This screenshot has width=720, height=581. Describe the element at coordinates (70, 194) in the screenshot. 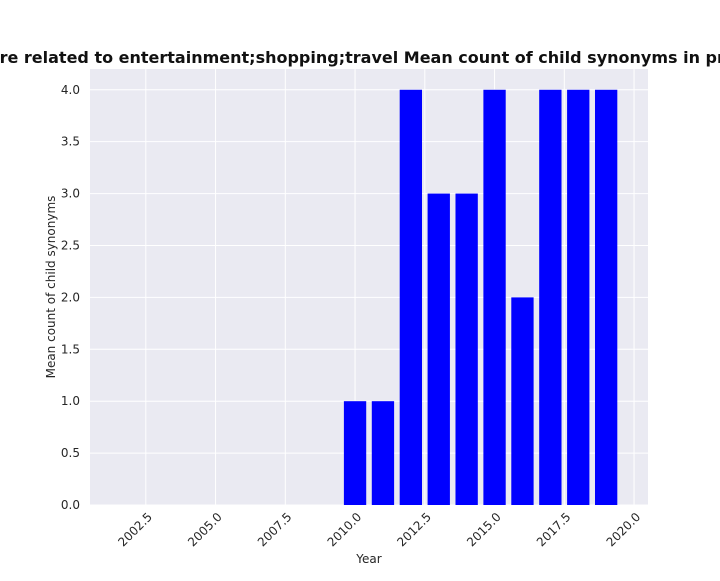

I see `y-tick-label: 3.0` at that location.